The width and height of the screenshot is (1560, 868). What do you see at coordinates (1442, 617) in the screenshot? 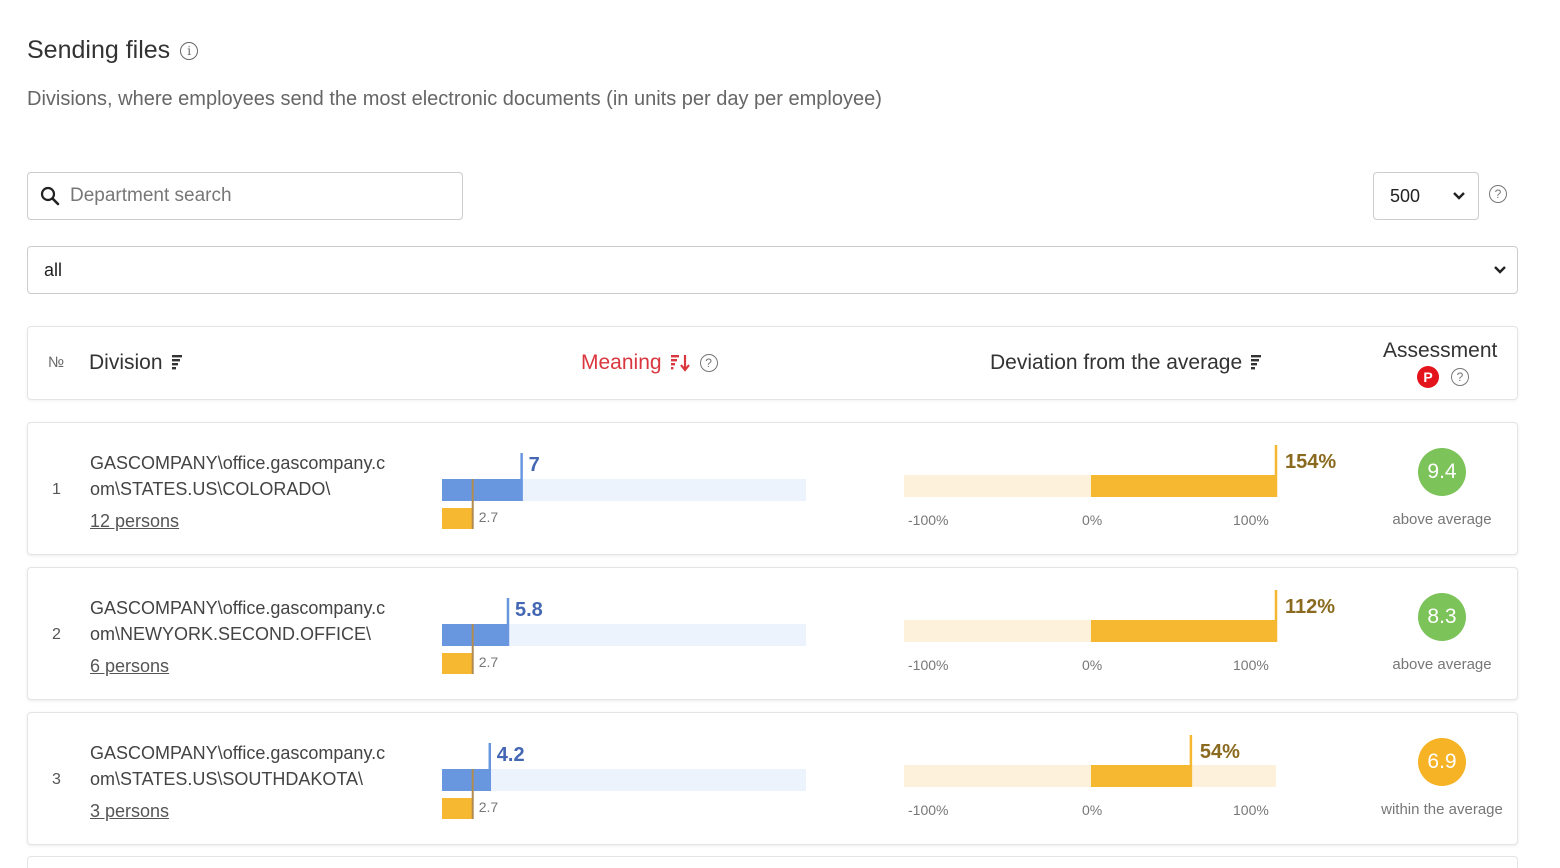
I see `score-badge: 8.3` at bounding box center [1442, 617].